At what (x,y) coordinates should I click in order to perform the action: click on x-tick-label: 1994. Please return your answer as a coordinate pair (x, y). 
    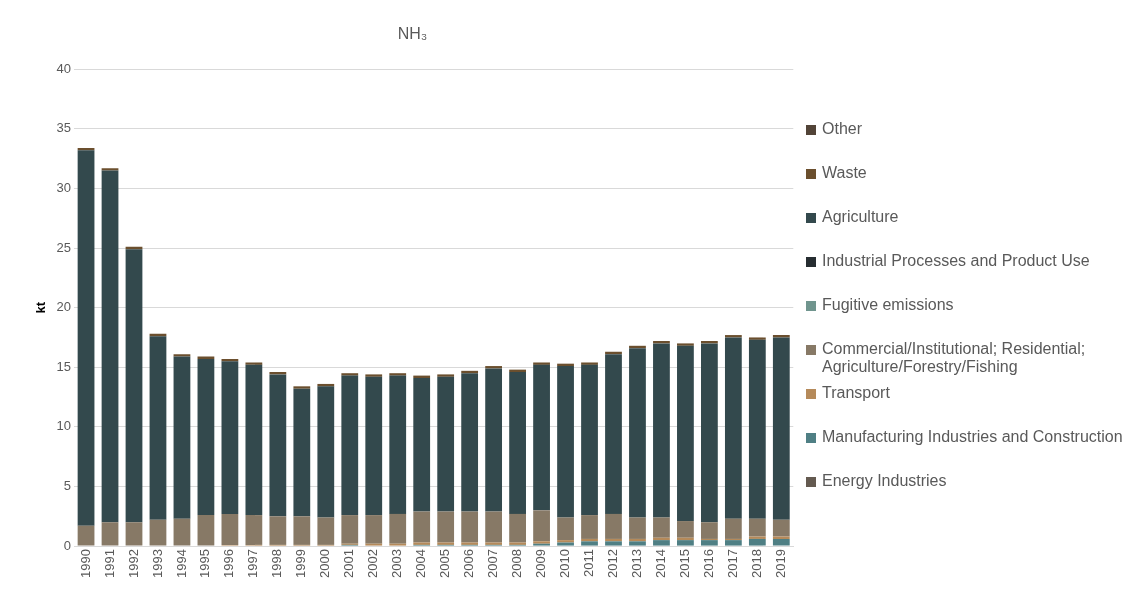
    Looking at the image, I should click on (181, 563).